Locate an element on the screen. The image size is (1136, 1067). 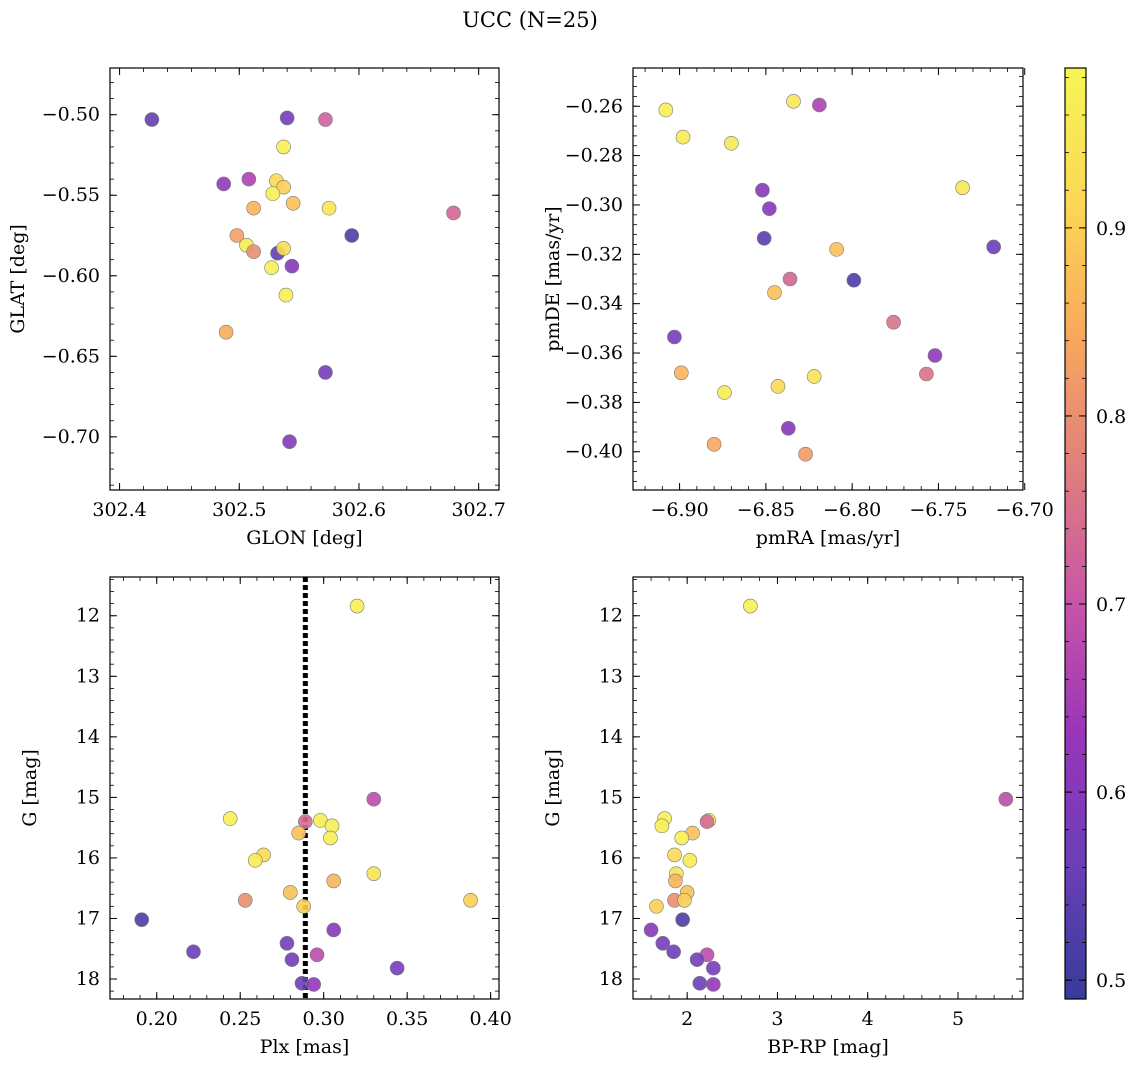
y-axis-label: G [mag] is located at coordinates (30, 788).